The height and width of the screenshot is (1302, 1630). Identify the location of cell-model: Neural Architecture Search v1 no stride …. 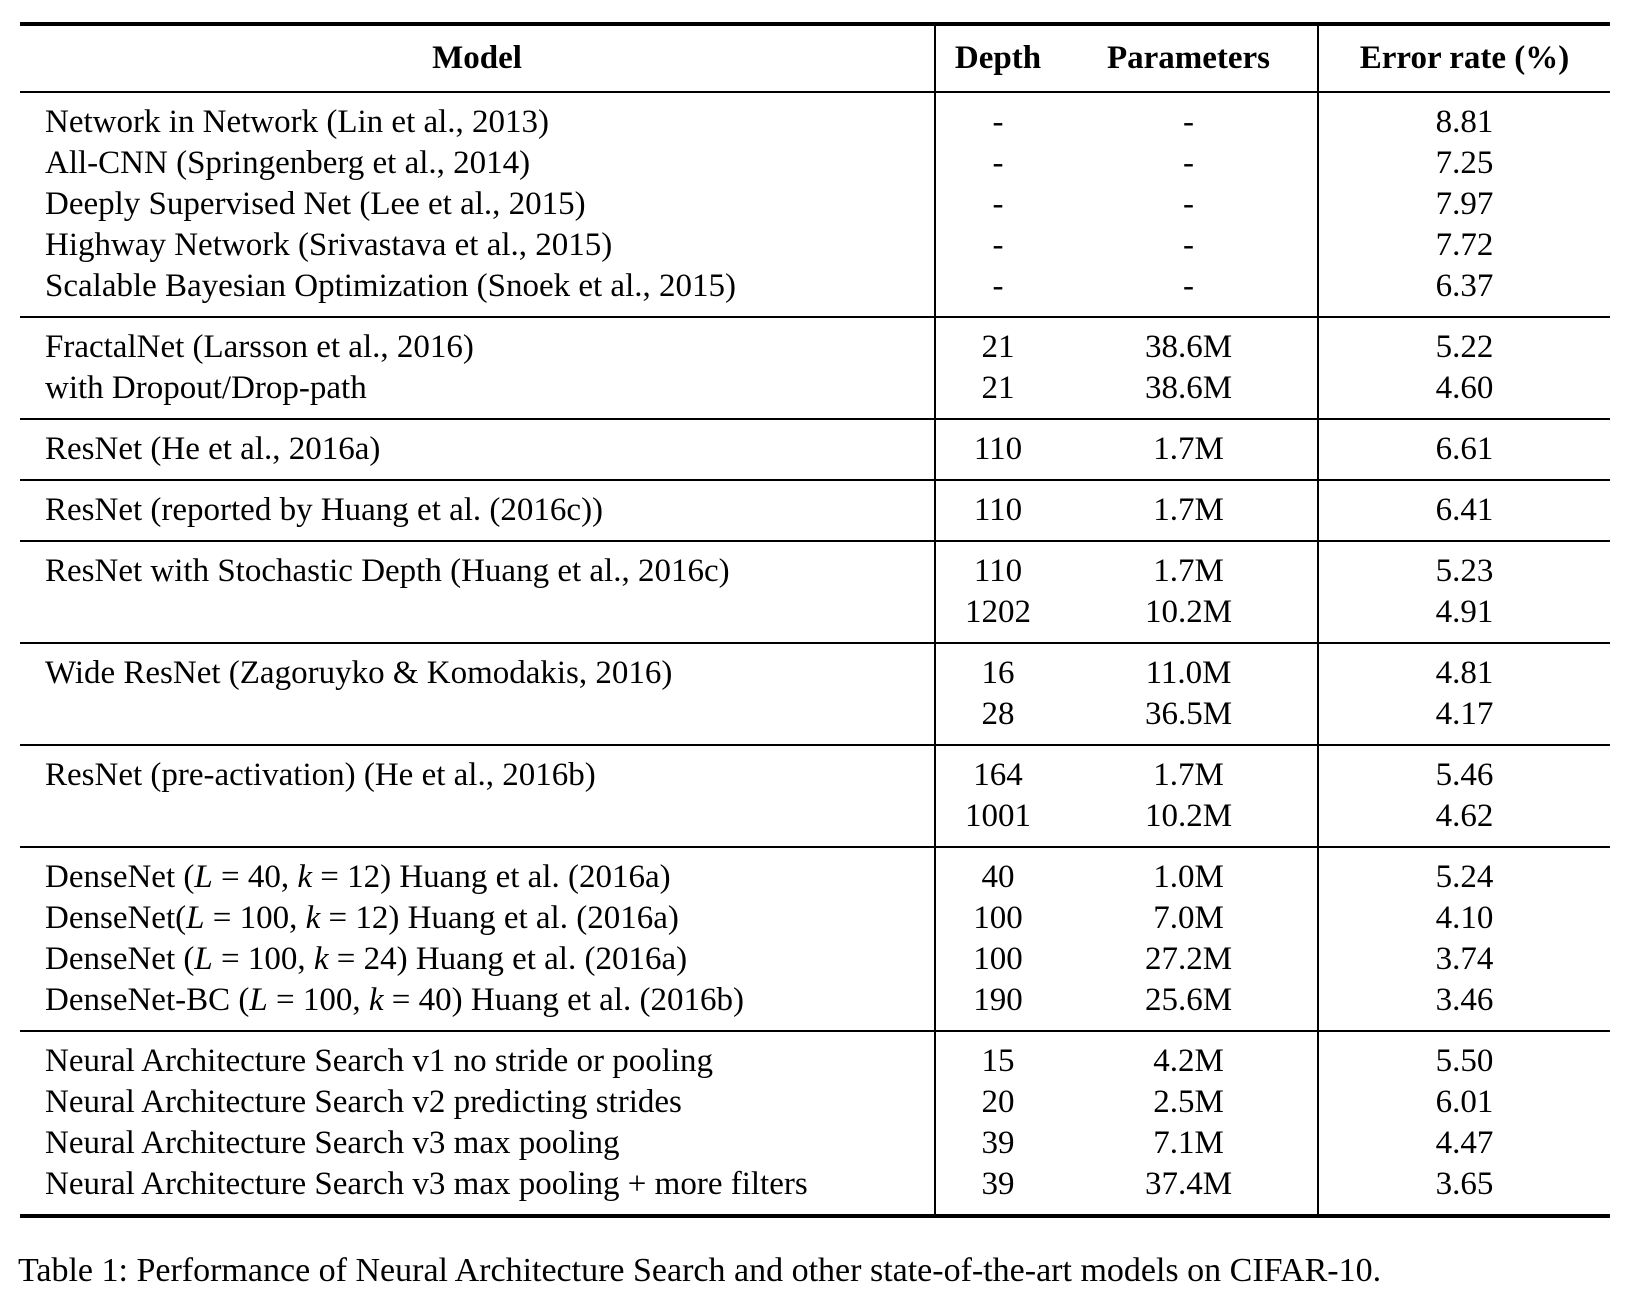
(478, 1056).